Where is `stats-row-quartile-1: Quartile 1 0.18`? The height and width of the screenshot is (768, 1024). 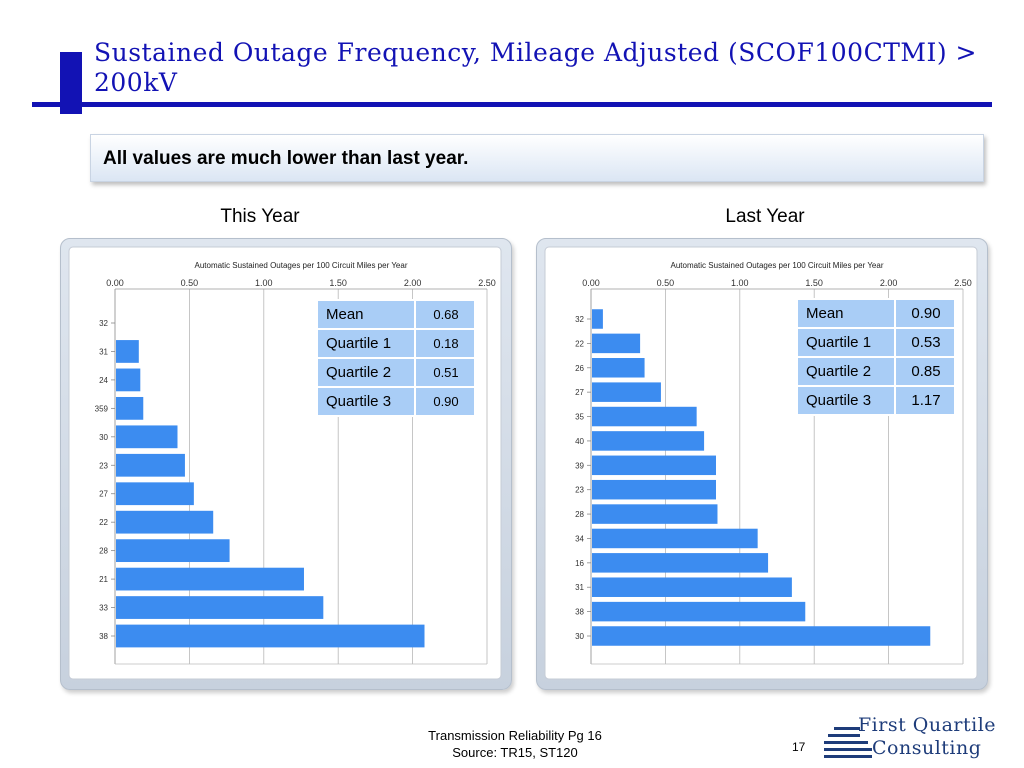
stats-row-quartile-1: Quartile 1 0.18 is located at coordinates (396, 343).